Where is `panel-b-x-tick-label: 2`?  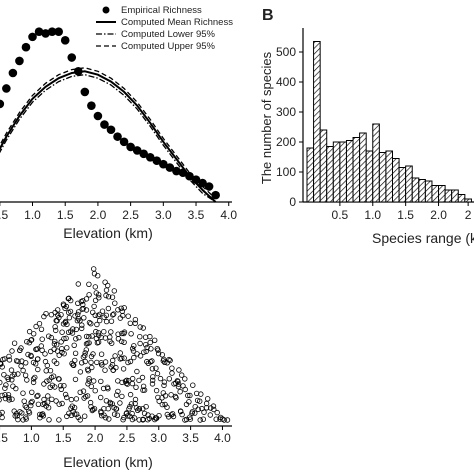
panel-b-x-tick-label: 2 is located at coordinates (468, 215).